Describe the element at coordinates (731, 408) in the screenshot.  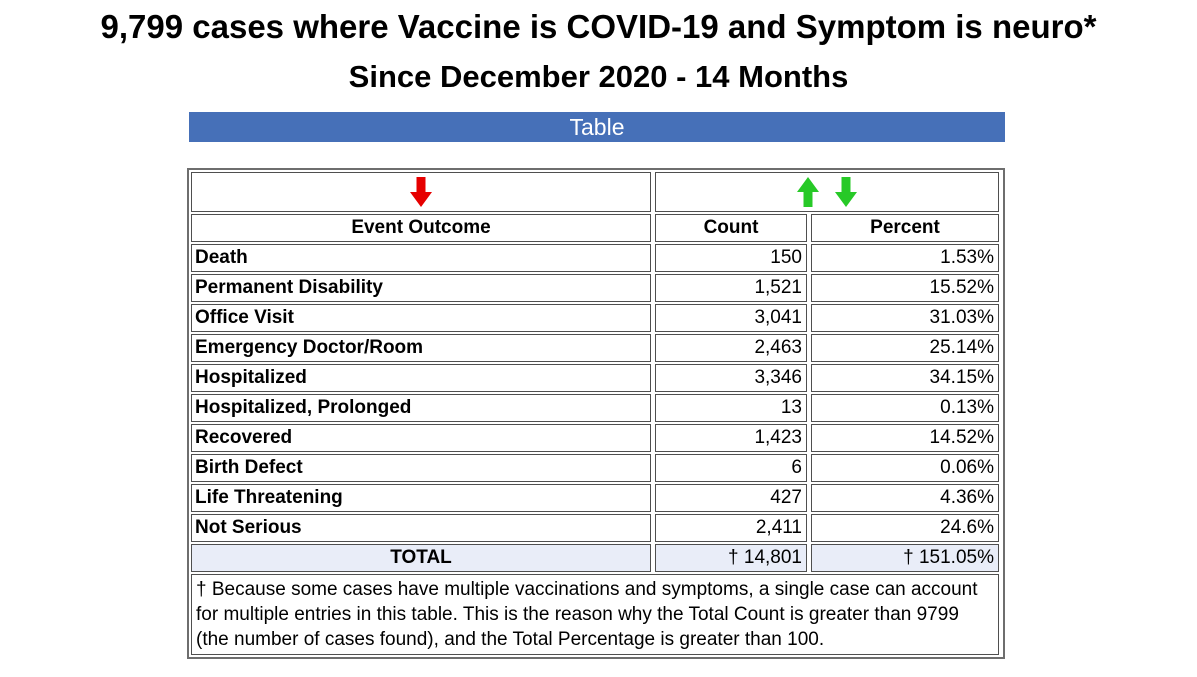
I see `count-cell: 13` at that location.